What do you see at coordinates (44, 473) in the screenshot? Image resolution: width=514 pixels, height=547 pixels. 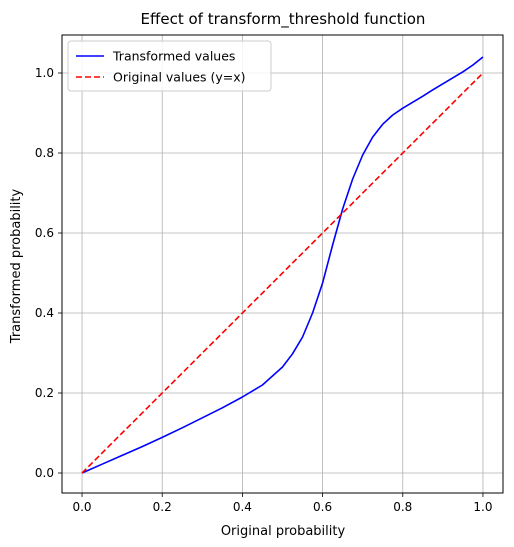 I see `y-tick-label: 0.0` at bounding box center [44, 473].